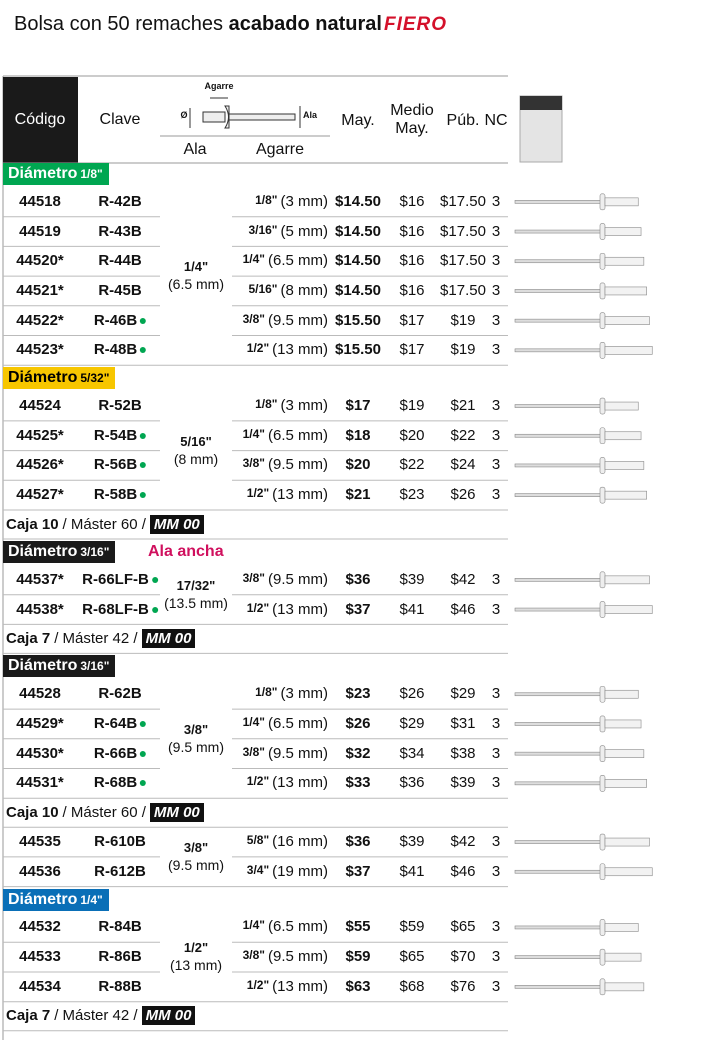 This screenshot has width=702, height=1048. Describe the element at coordinates (358, 986) in the screenshot. I see `price-may: $63` at that location.